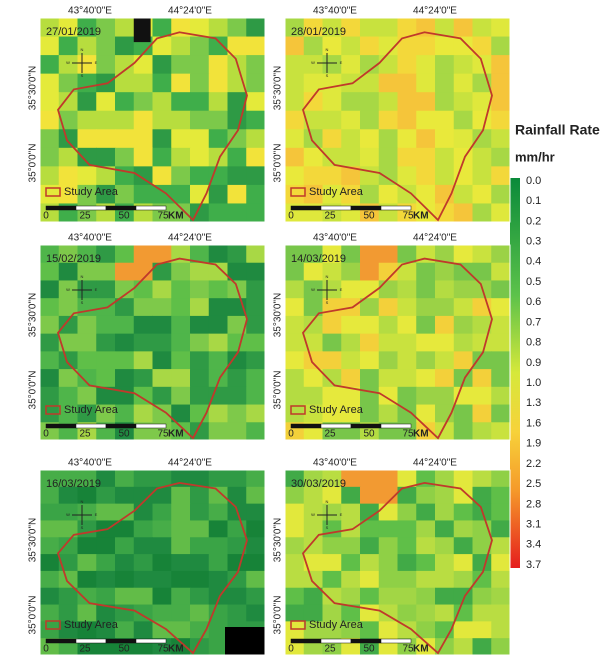 This screenshot has width=611, height=655. What do you see at coordinates (336, 426) in the screenshot?
I see `scale-bar` at bounding box center [336, 426].